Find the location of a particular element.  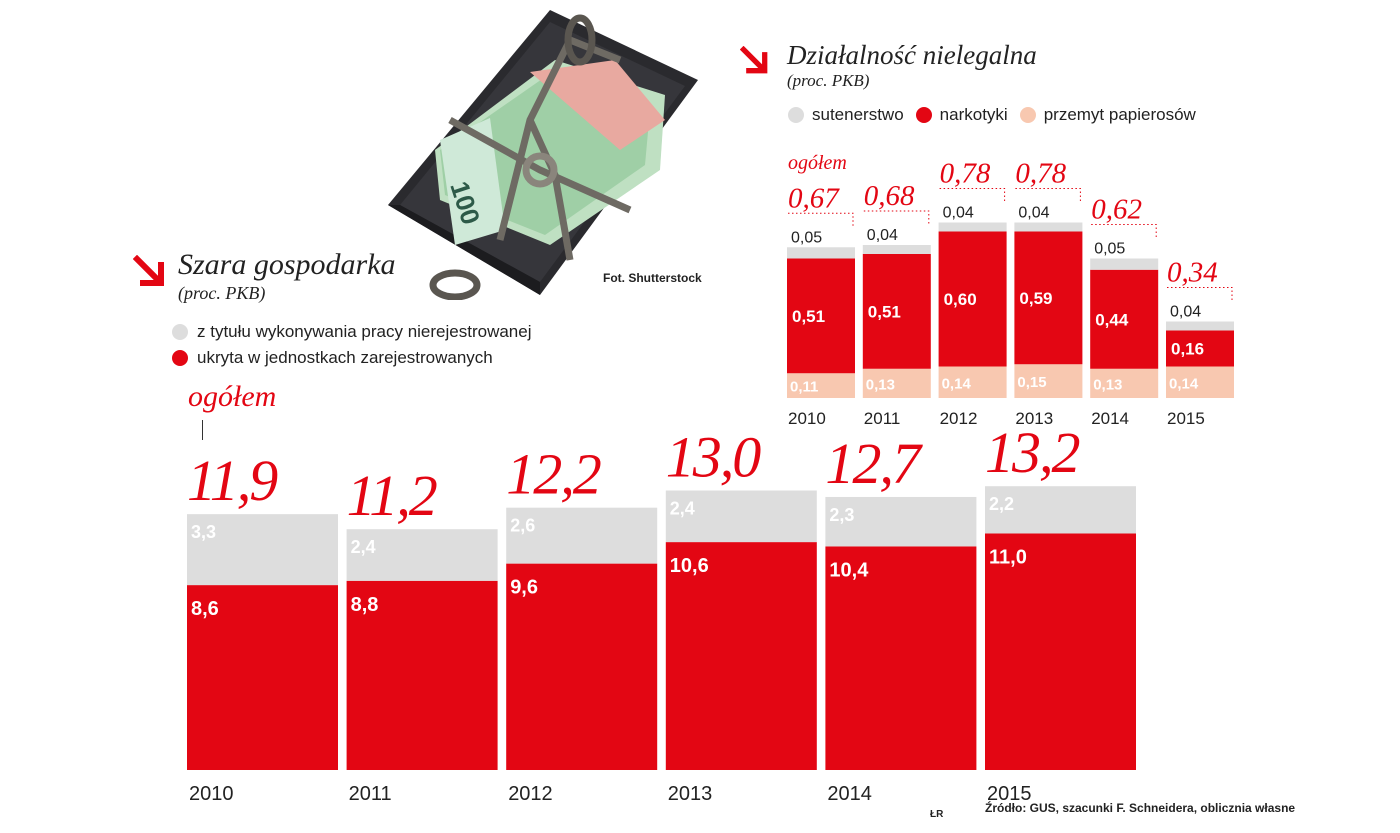

main-bar-red-2014 is located at coordinates (901, 658).